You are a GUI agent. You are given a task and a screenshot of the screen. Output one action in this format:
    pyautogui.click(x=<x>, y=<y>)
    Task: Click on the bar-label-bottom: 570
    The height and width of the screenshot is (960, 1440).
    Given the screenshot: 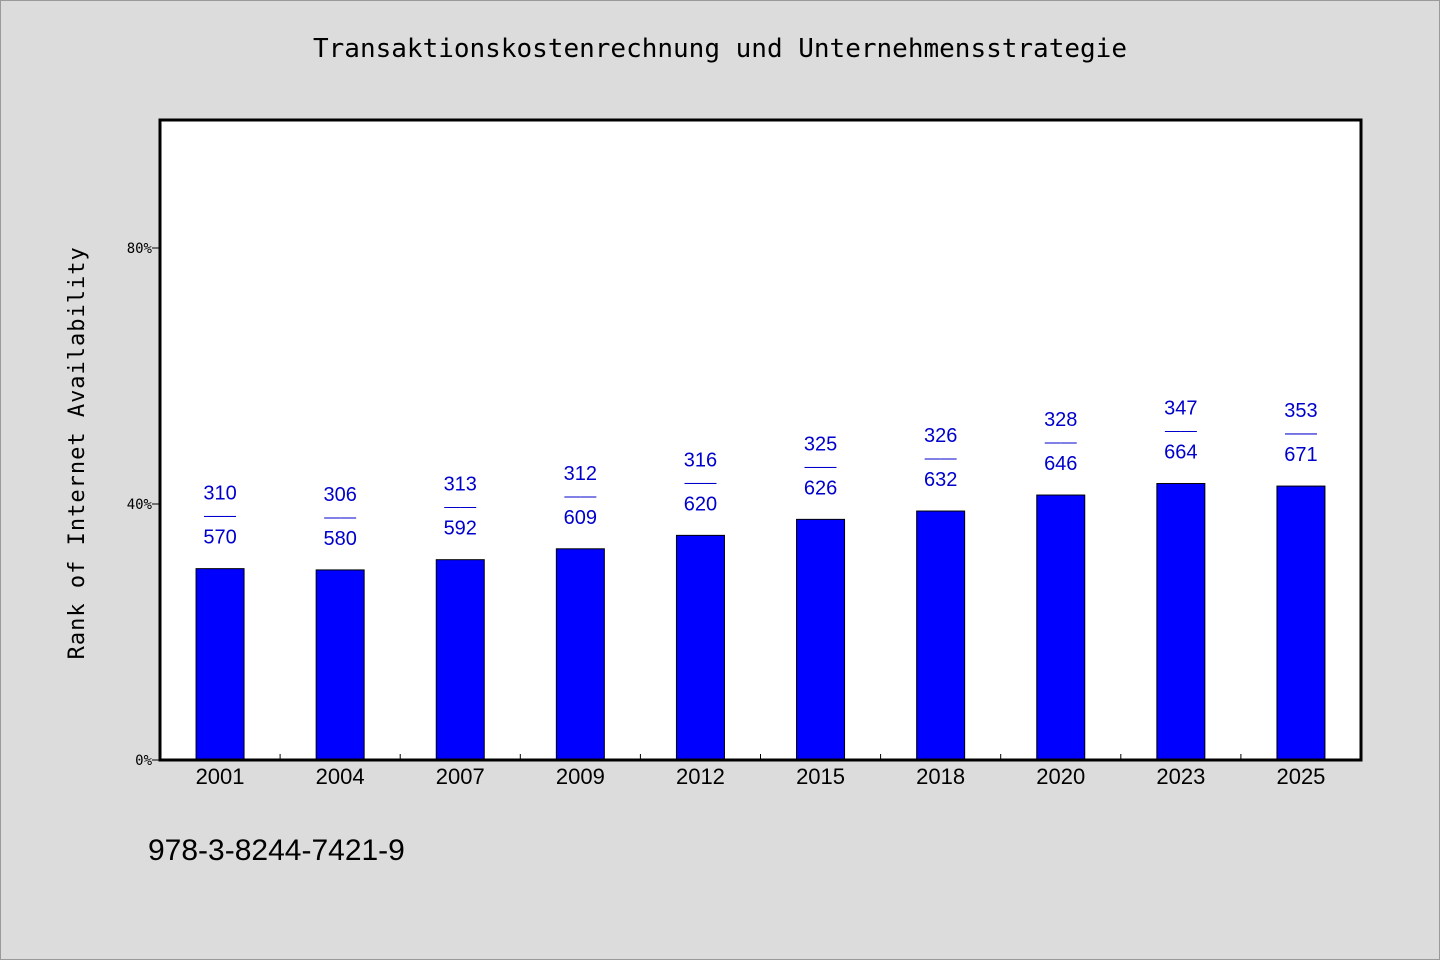 What is the action you would take?
    pyautogui.click(x=219, y=538)
    